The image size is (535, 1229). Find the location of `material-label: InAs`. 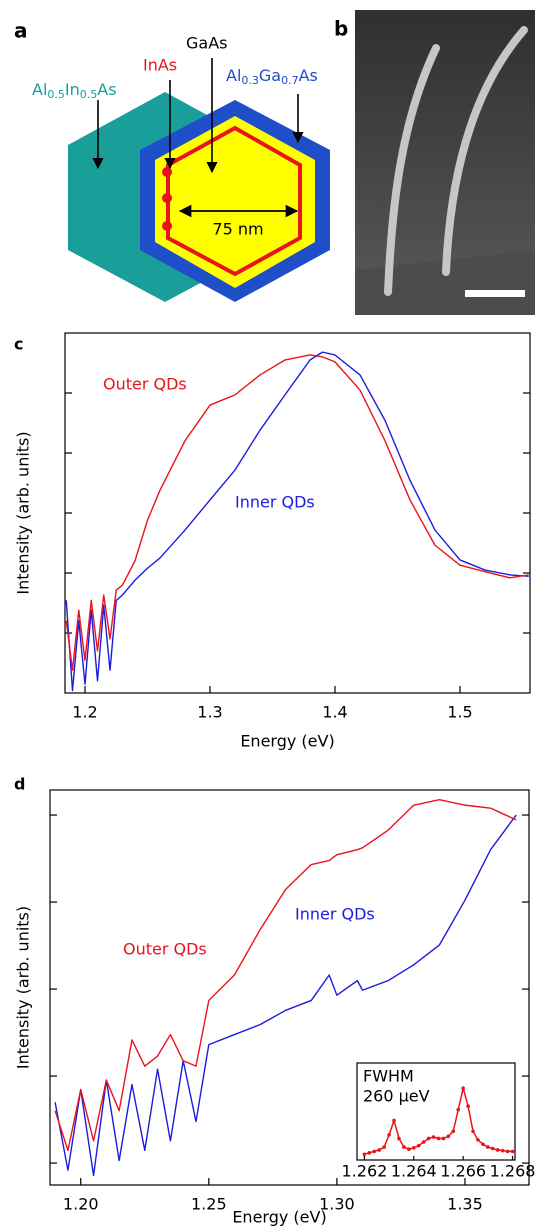

material-label: InAs is located at coordinates (160, 65).